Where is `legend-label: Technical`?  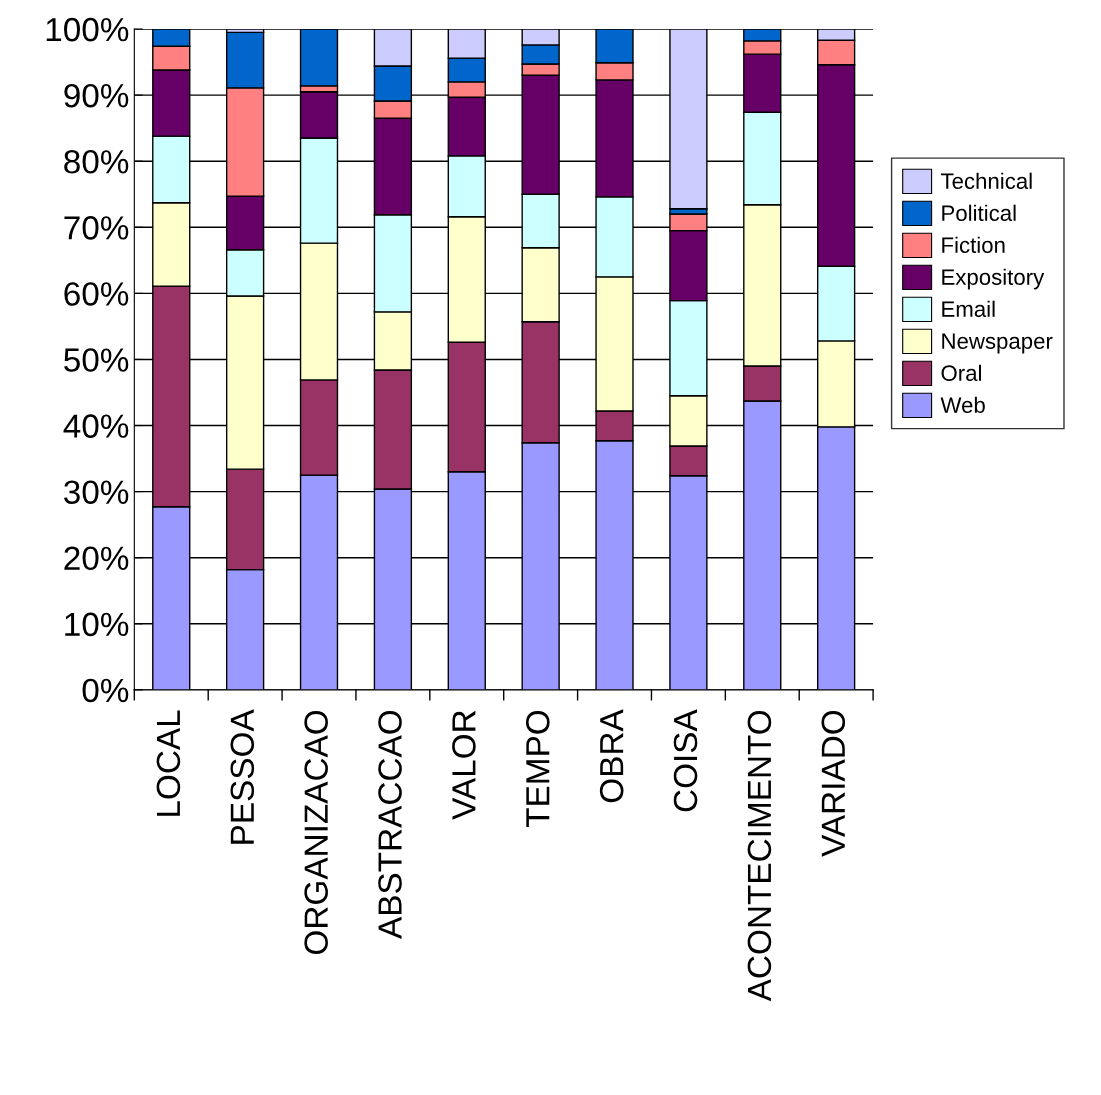 legend-label: Technical is located at coordinates (986, 181).